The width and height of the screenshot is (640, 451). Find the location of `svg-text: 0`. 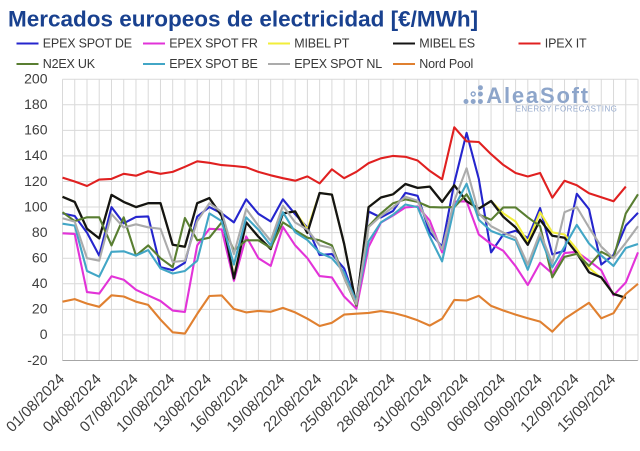

svg-text: 0 is located at coordinates (44, 334).